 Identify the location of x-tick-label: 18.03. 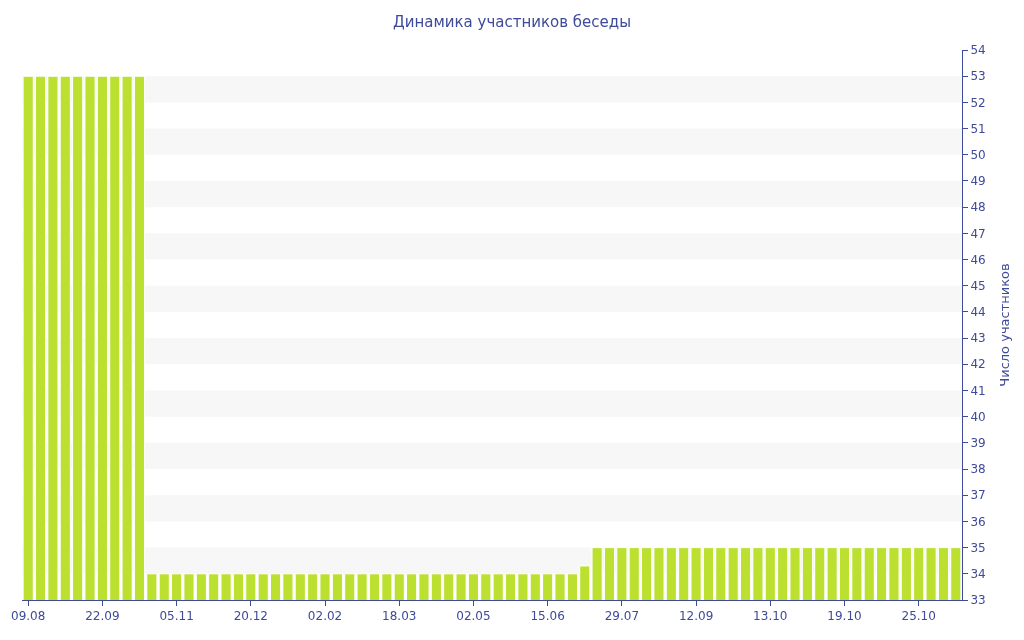
(399, 616).